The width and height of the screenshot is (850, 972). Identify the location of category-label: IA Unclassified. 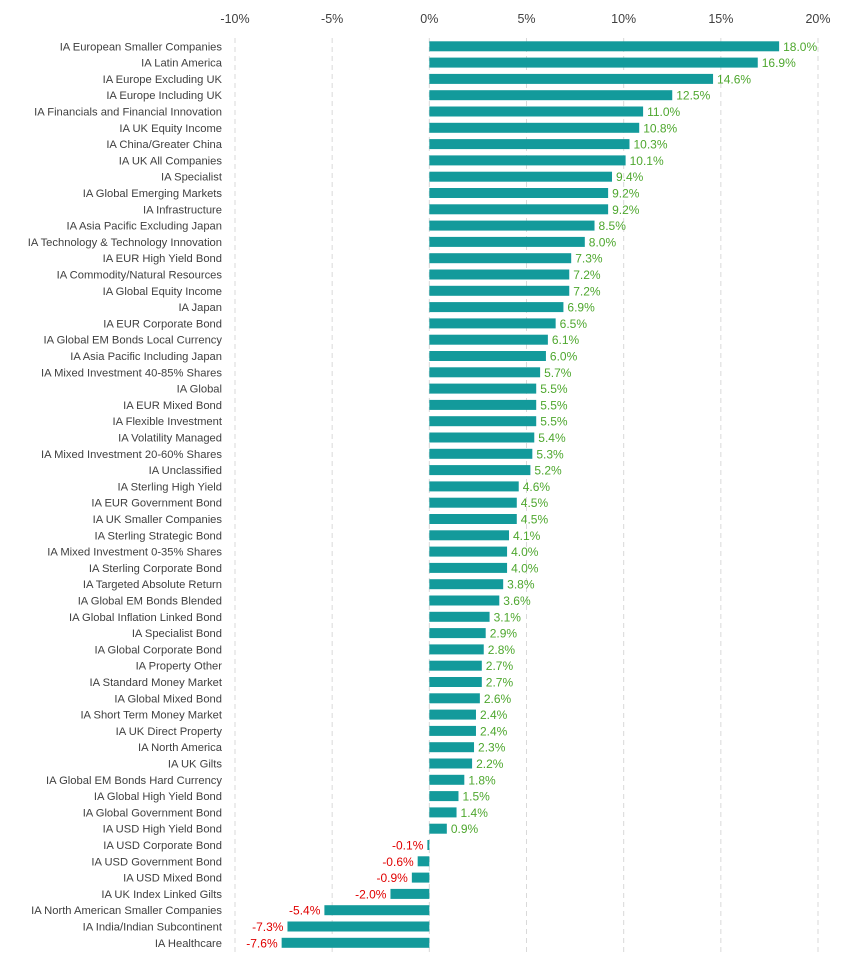
(185, 471).